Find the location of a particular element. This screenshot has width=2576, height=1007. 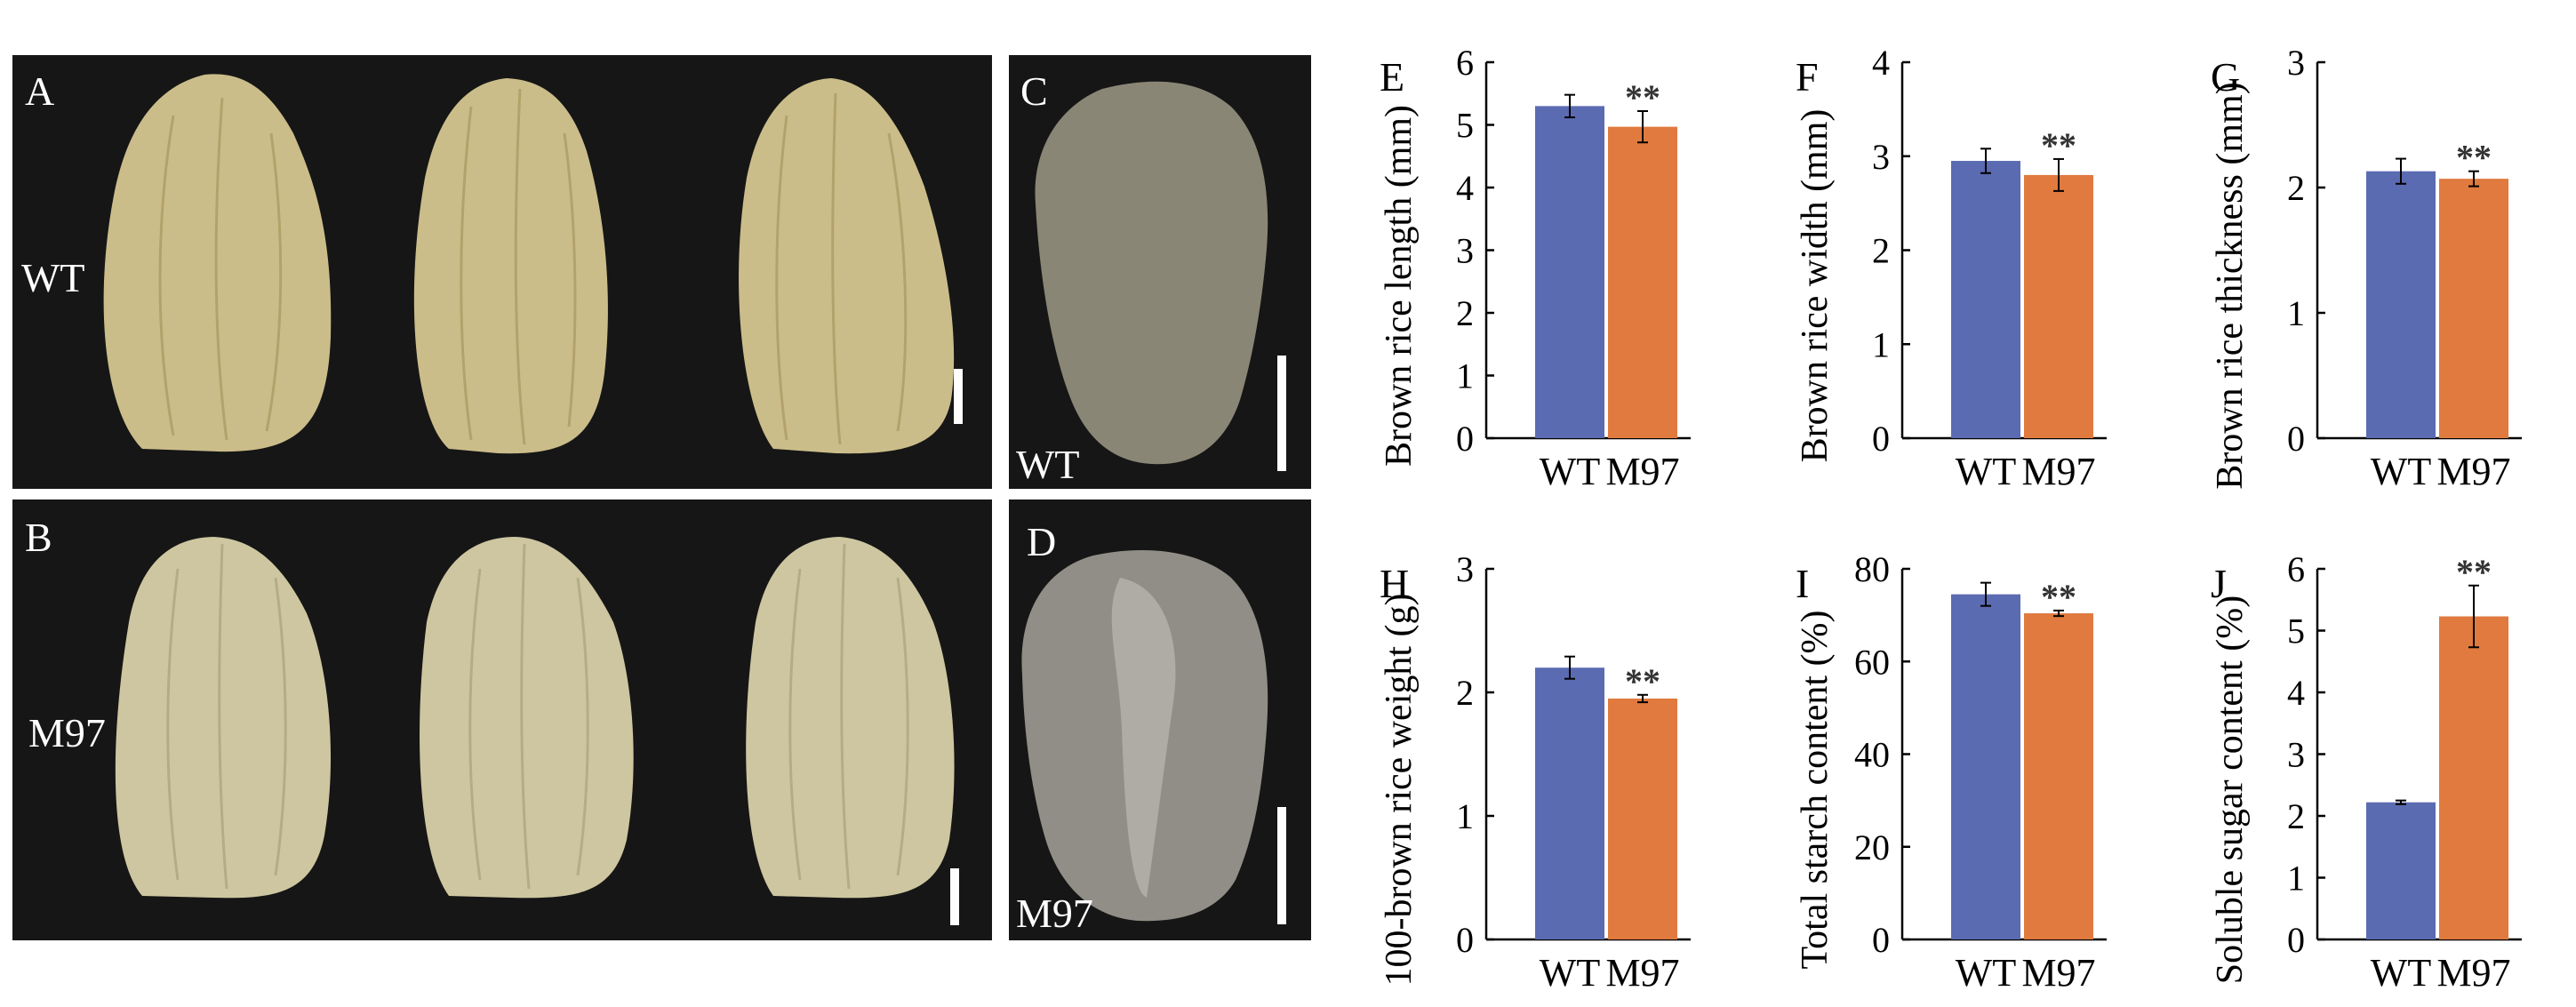

chart-panel-f: 0 1 2 3 4 WT ** M97 F Brown rice width (mm) is located at coordinates (1951, 268).